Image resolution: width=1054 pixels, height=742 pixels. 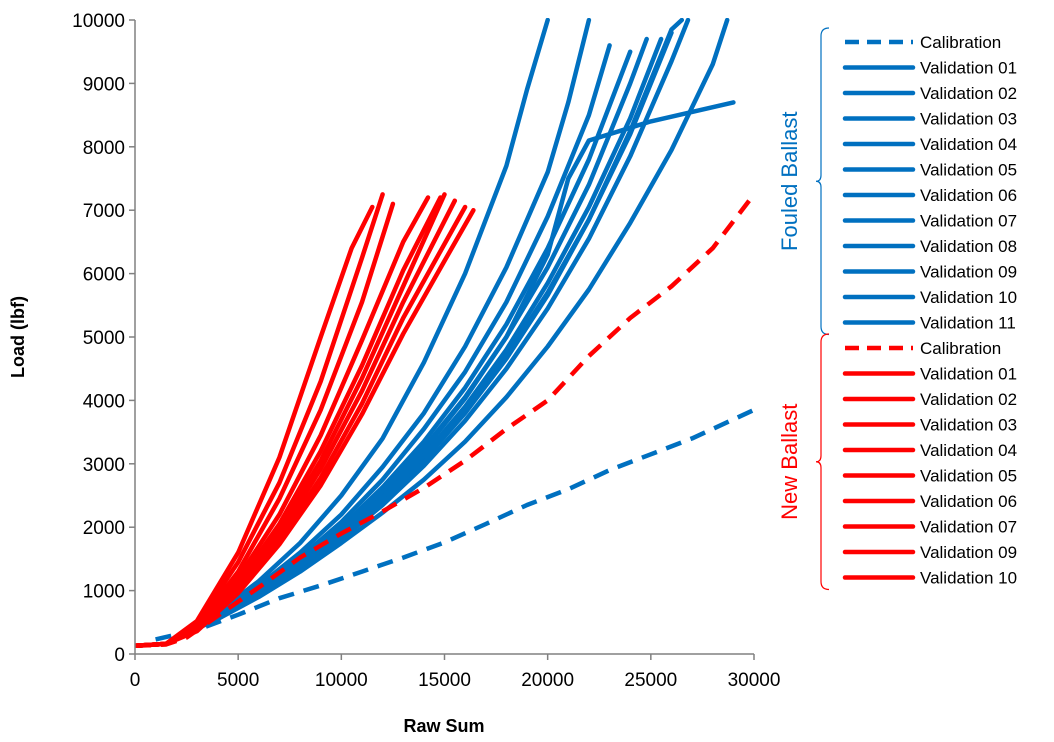 What do you see at coordinates (650, 680) in the screenshot?
I see `x-tick-label: 25000` at bounding box center [650, 680].